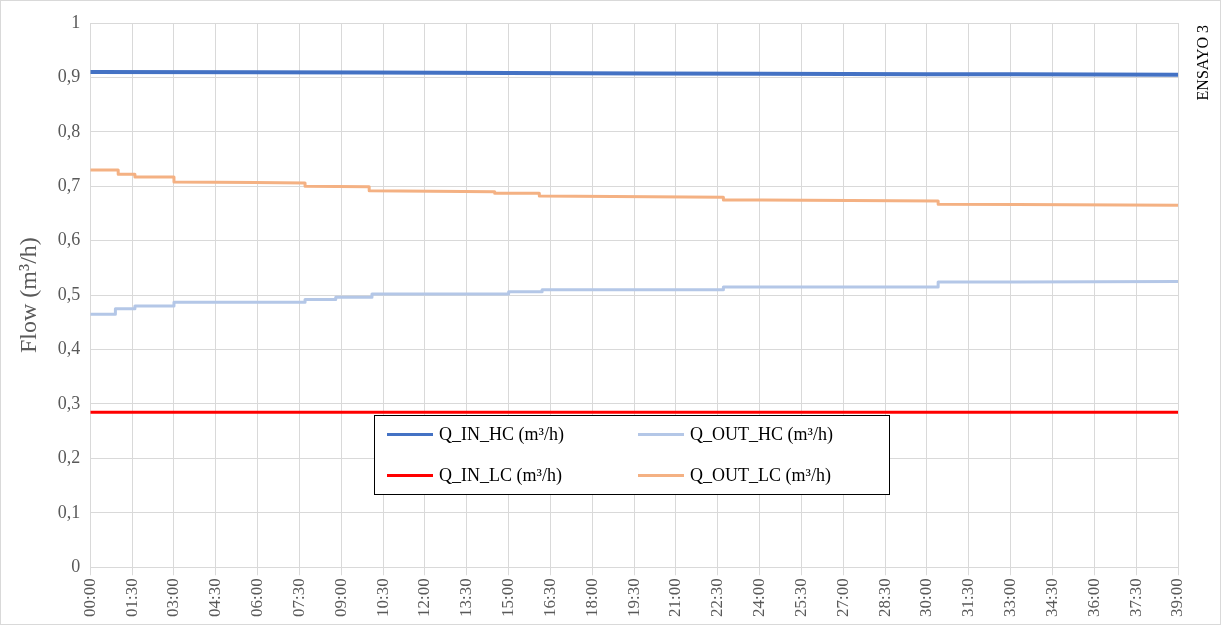 The image size is (1221, 625). Describe the element at coordinates (1051, 598) in the screenshot. I see `x-tick-label: 34:30` at that location.